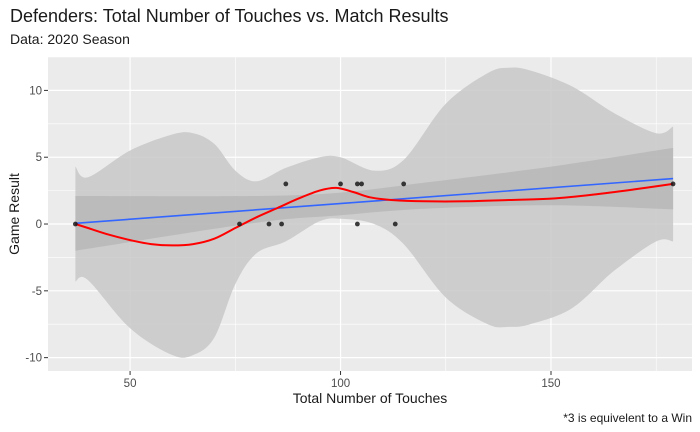 This screenshot has width=700, height=432. I want to click on fit-lines, so click(374, 212).